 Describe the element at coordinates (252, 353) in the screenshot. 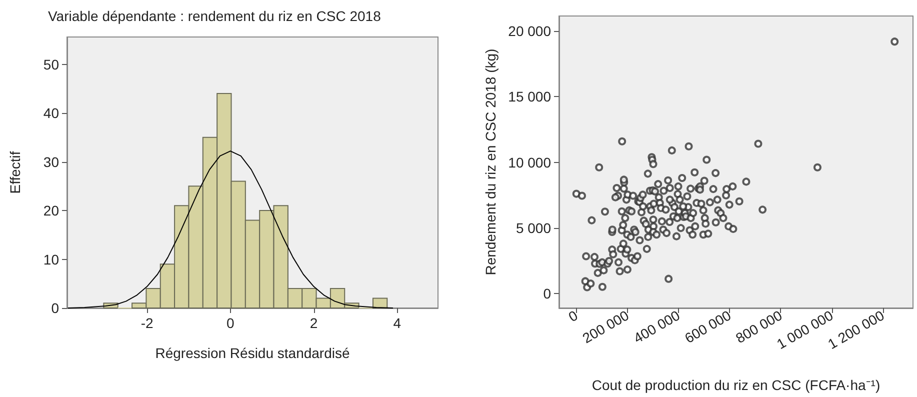

I see `x-axis-title: Régression Résidu standardisé` at that location.